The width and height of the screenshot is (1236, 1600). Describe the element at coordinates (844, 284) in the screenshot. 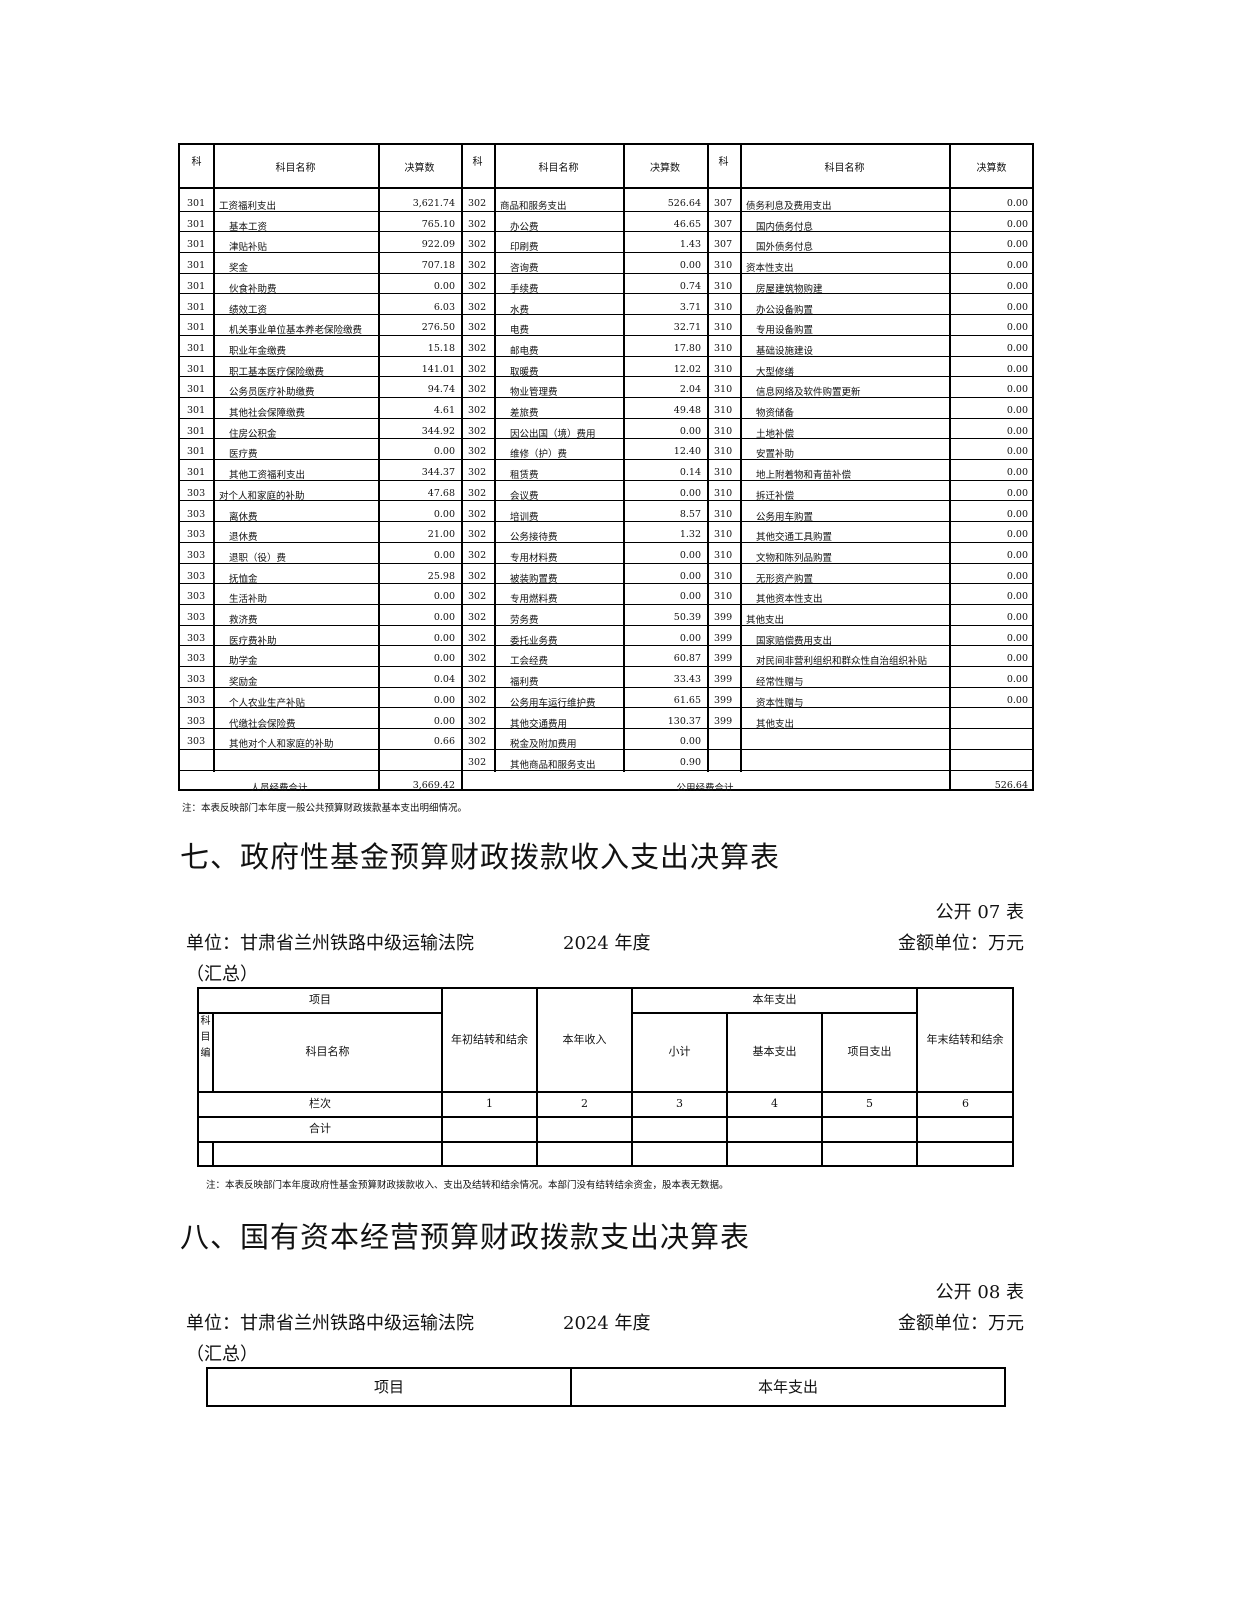

I see `row-name: 房屋建筑物购建` at that location.